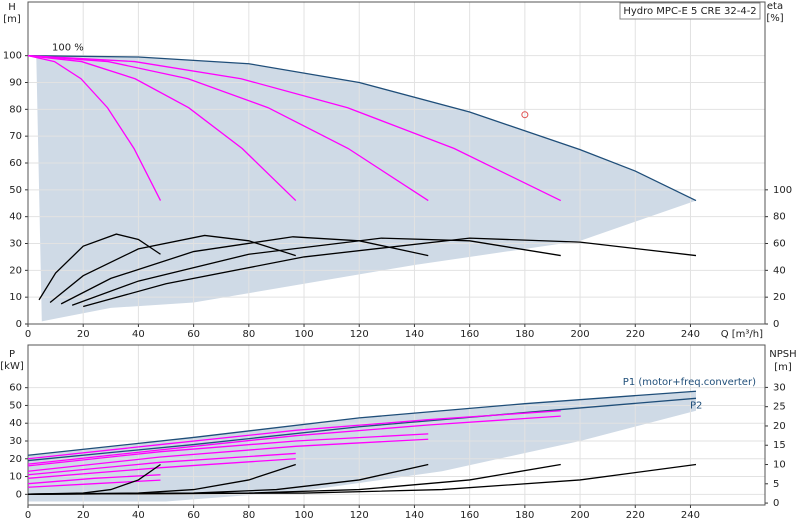 This screenshot has width=800, height=520. I want to click on y-axis-label: H, so click(12, 7).